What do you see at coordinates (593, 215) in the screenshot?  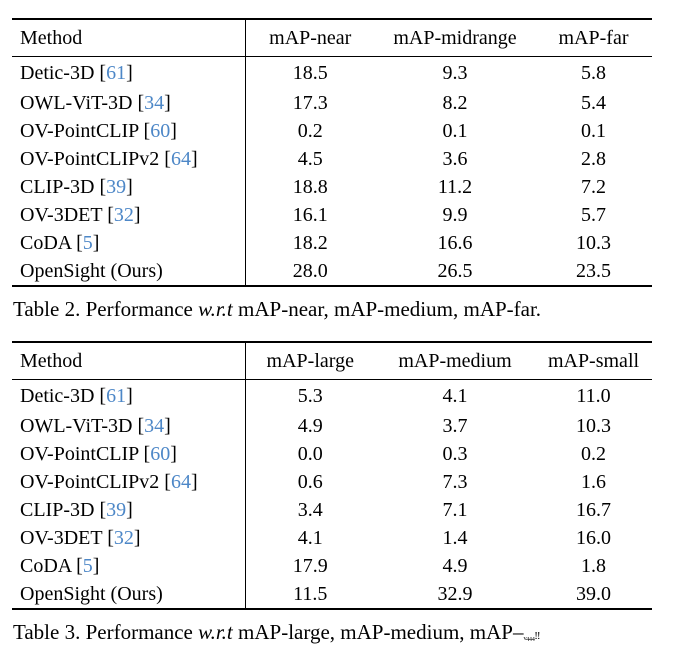 I see `value-cell: 5.7` at bounding box center [593, 215].